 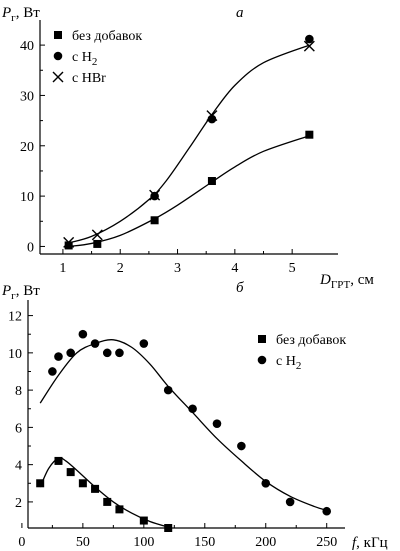 I want to click on y-tick-label: 40, so click(x=27, y=46).